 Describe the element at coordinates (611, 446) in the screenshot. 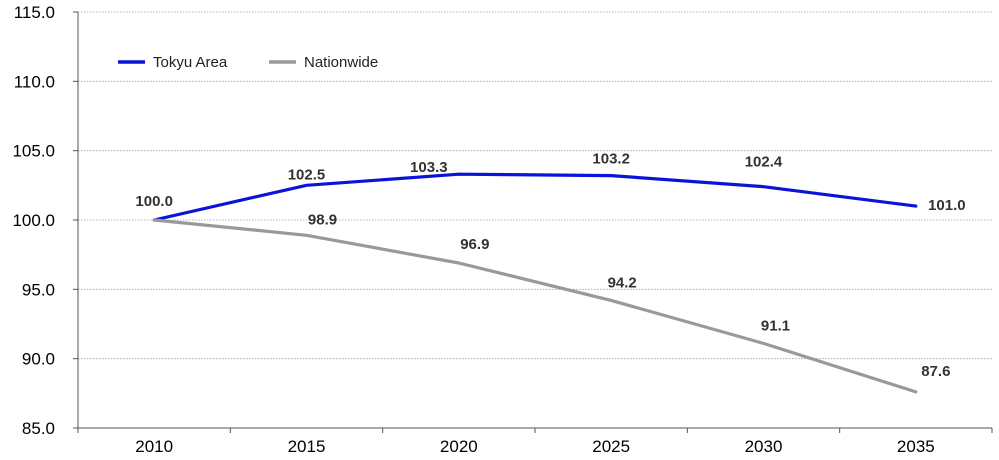

I see `x-tick-label: 2025` at that location.